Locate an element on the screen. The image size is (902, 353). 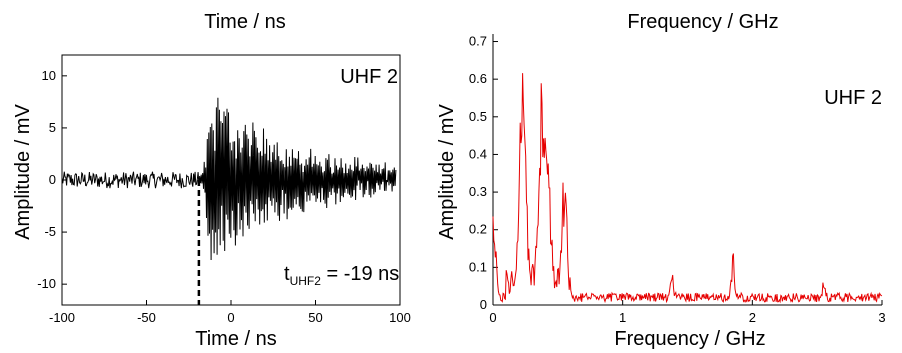
left-x-tick-label: -50 is located at coordinates (146, 317).